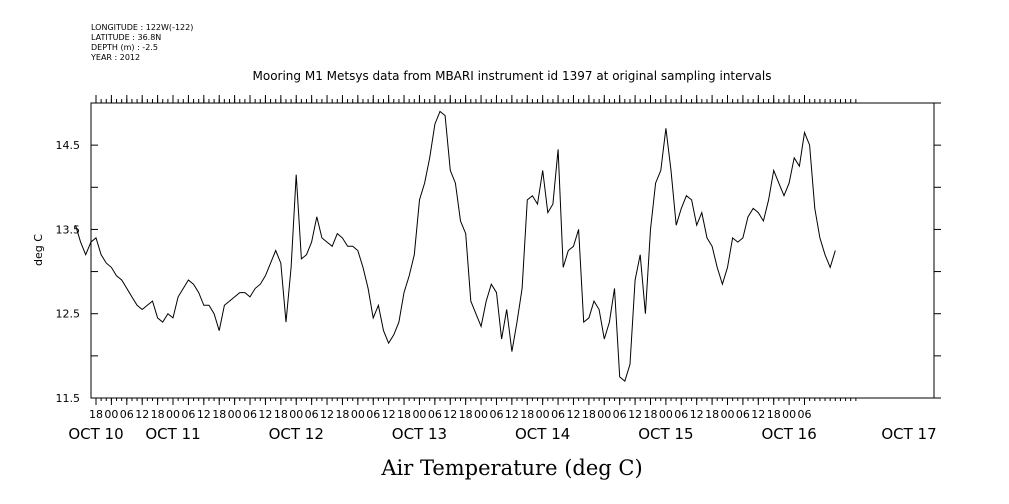  Describe the element at coordinates (68, 145) in the screenshot. I see `y-tick-label: 14.5` at that location.